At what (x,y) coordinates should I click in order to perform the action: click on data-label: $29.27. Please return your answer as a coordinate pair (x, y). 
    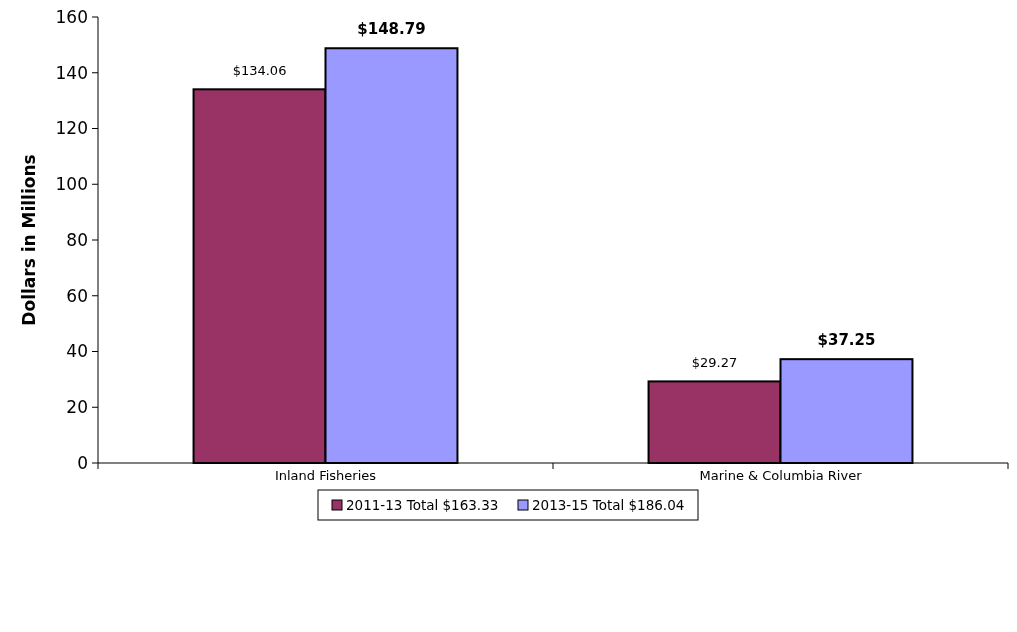
    Looking at the image, I should click on (714, 363).